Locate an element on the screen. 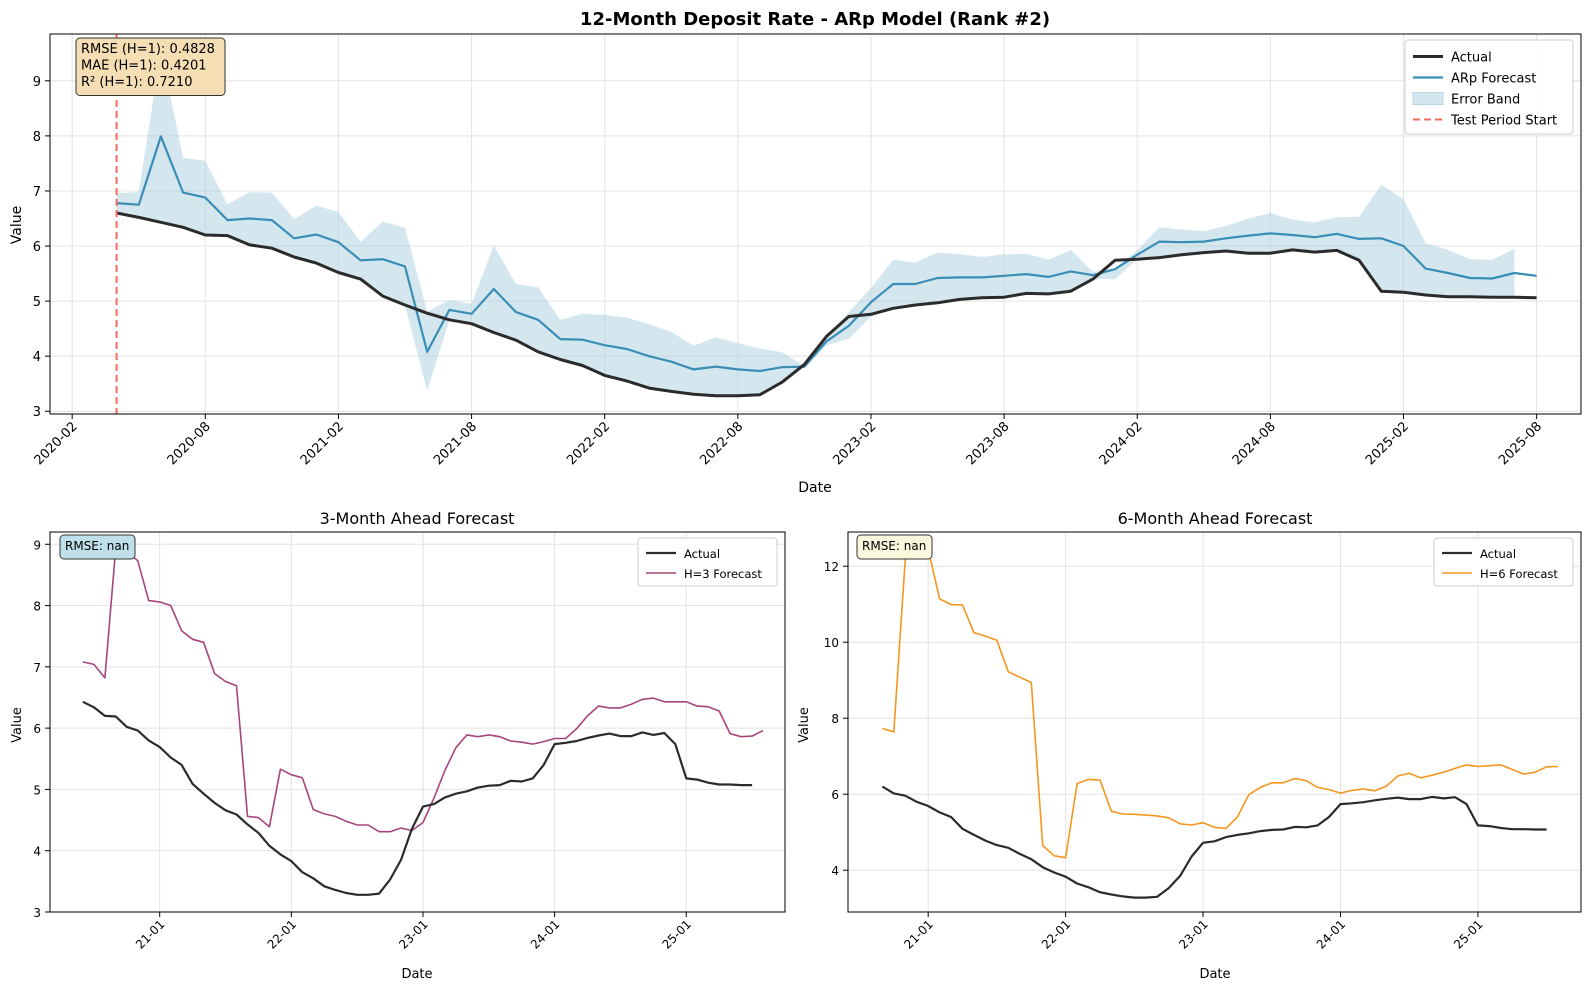  x-tick-label: 2024-08 is located at coordinates (1254, 443).